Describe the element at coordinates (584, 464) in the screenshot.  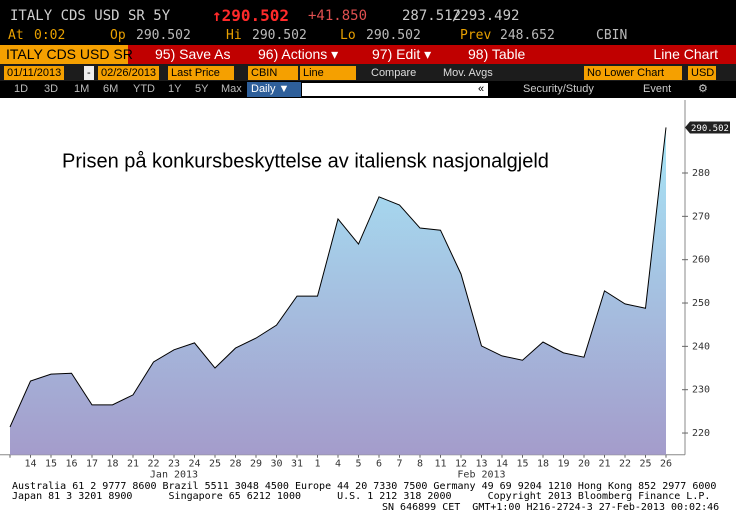
I see `x-tick-label: 20` at that location.